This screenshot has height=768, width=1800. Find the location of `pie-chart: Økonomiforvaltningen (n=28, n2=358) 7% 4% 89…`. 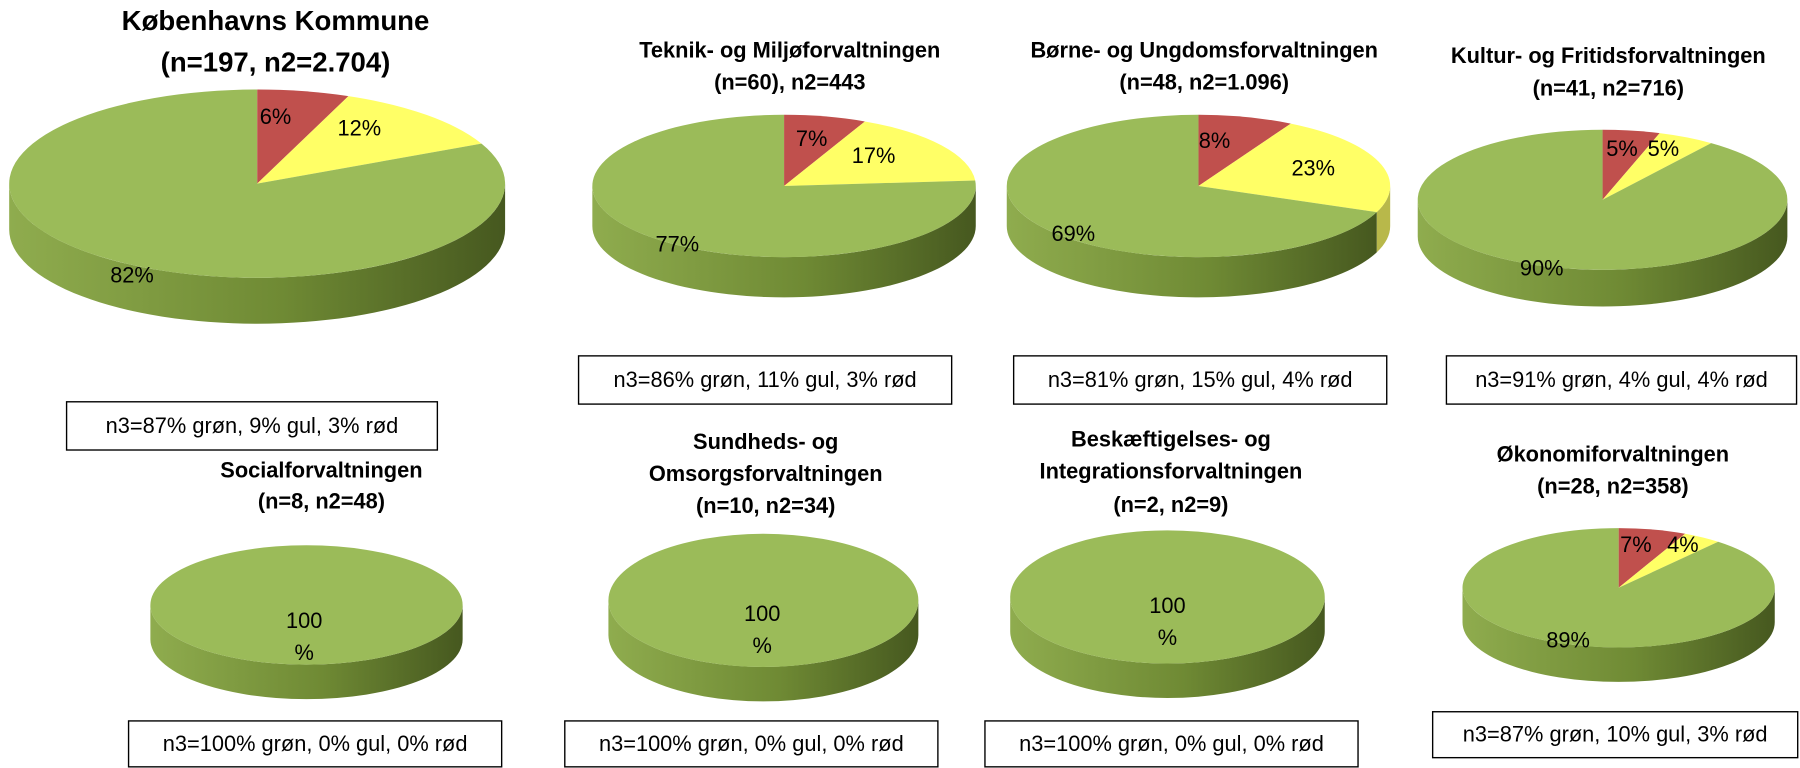

pie-chart: Økonomiforvaltningen (n=28, n2=358) 7% 4% 89… is located at coordinates (1615, 600).